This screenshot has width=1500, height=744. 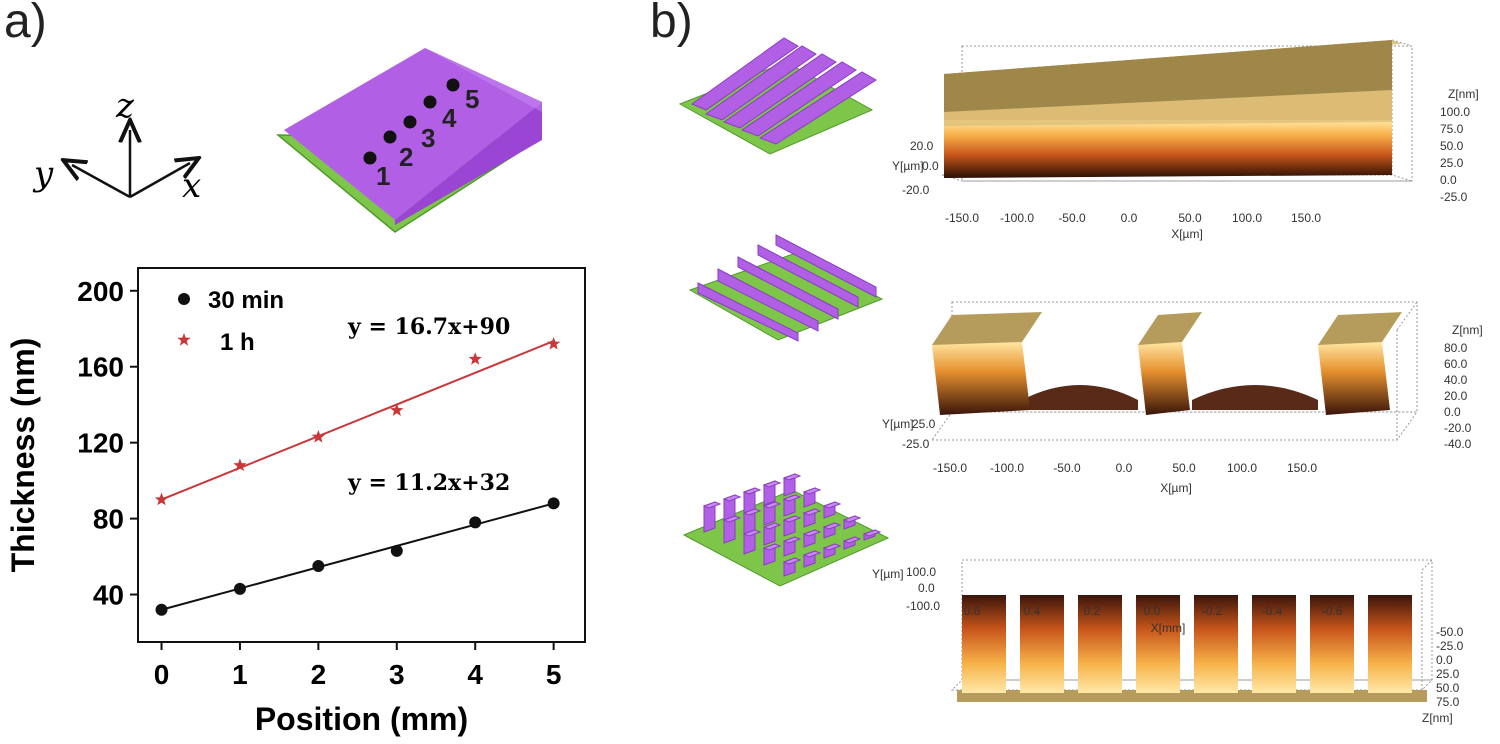 What do you see at coordinates (1456, 348) in the screenshot?
I see `afm-z-tick: 80.0` at bounding box center [1456, 348].